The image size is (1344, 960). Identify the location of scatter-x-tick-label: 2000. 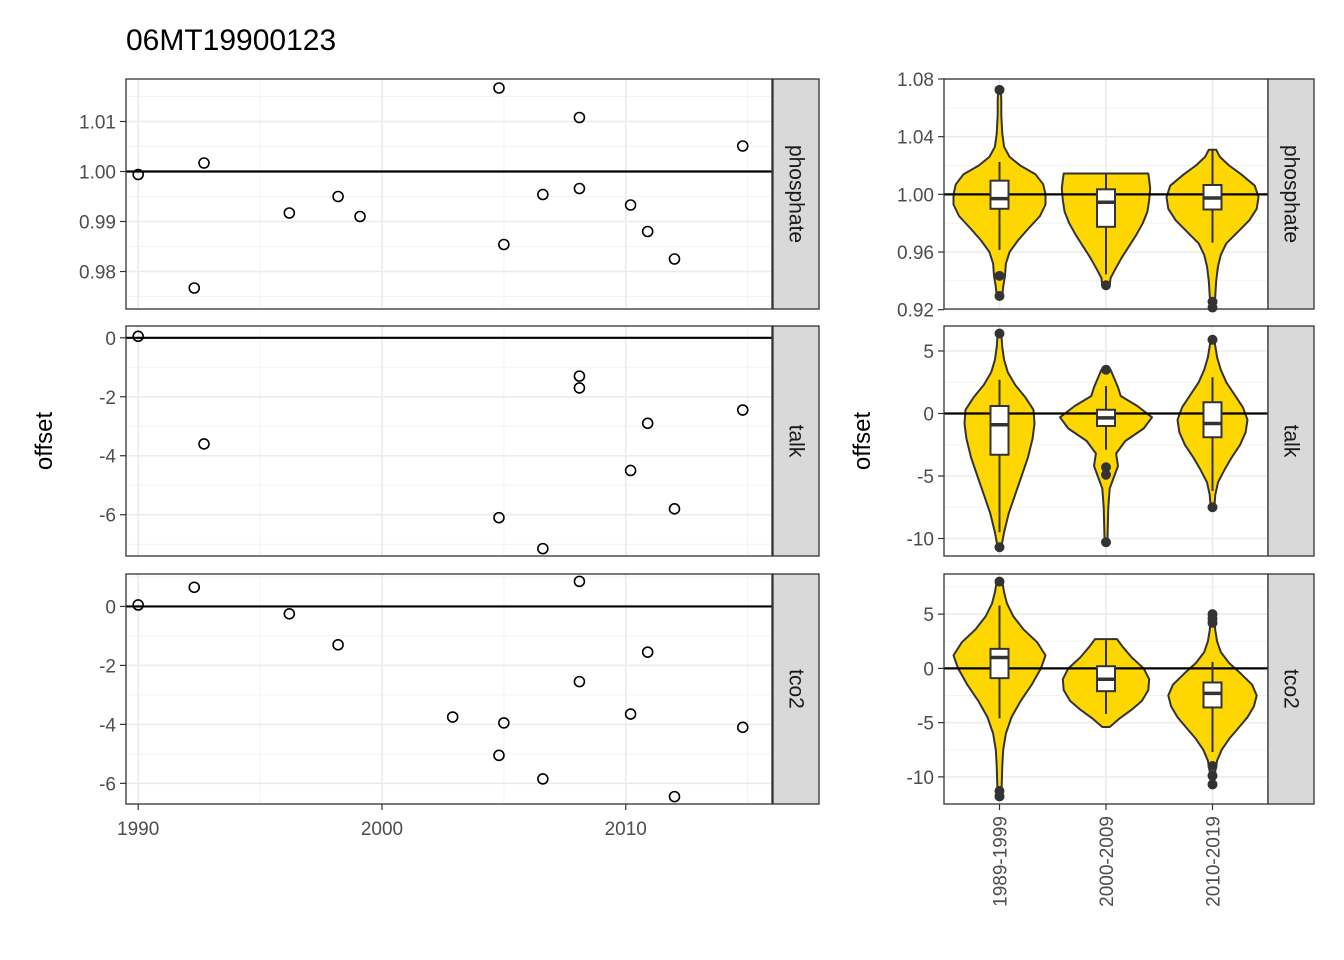
(382, 829).